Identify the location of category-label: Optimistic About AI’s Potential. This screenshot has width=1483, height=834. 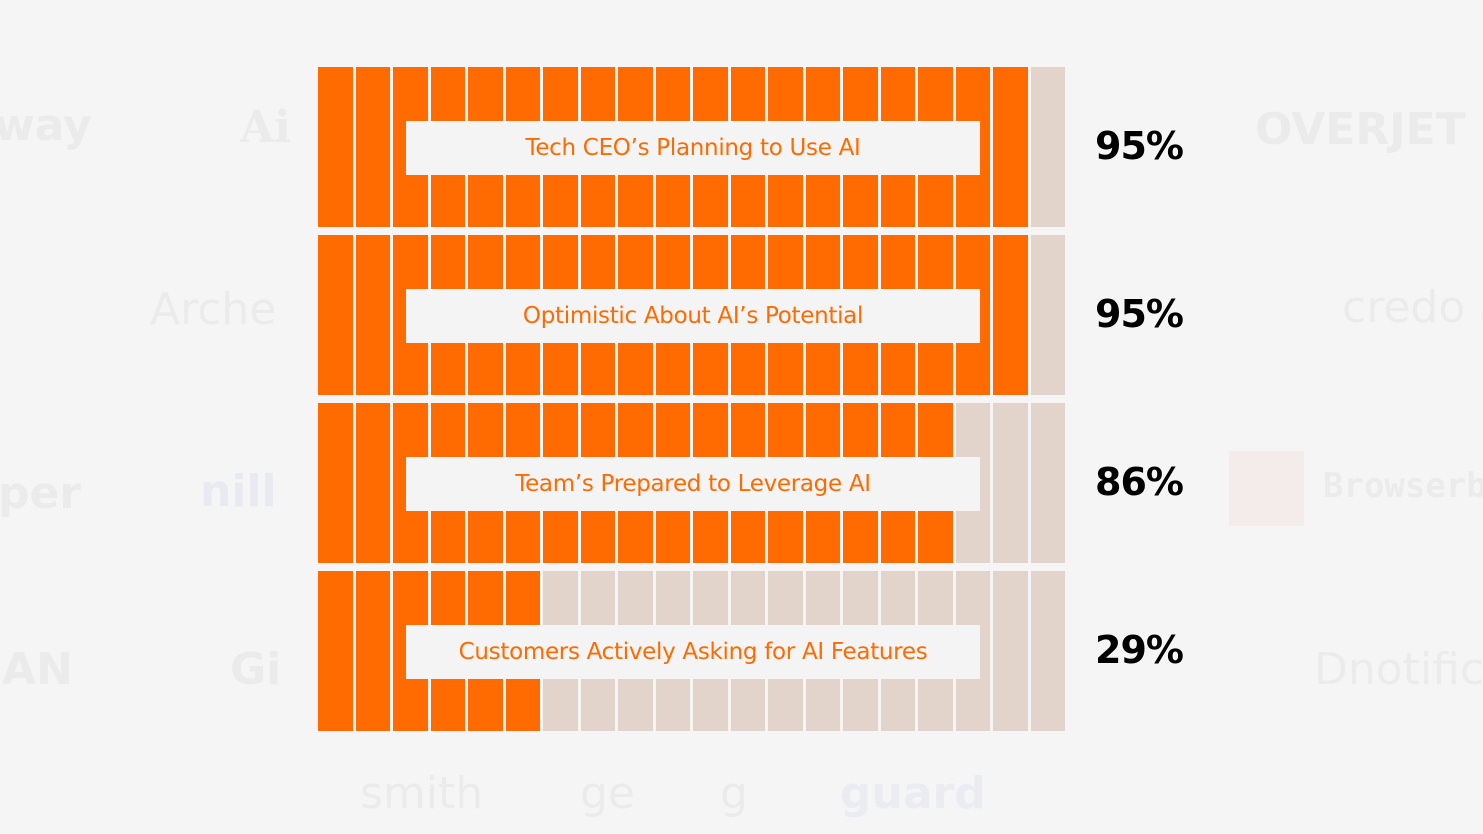
(693, 316).